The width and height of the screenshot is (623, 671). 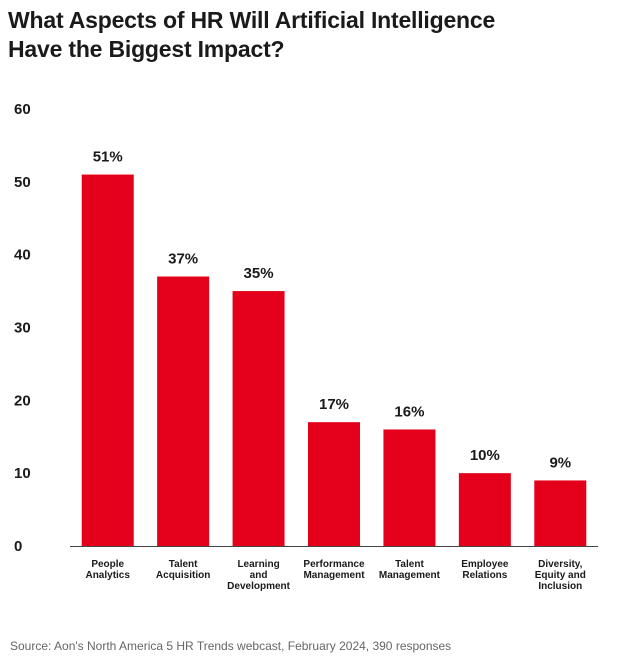 I want to click on data-label: 37%, so click(x=183, y=259).